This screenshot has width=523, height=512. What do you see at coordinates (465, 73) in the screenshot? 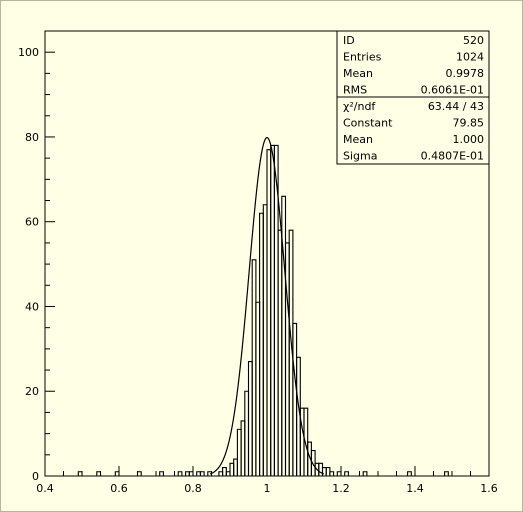
I see `stats-row-value: 0.9978` at bounding box center [465, 73].